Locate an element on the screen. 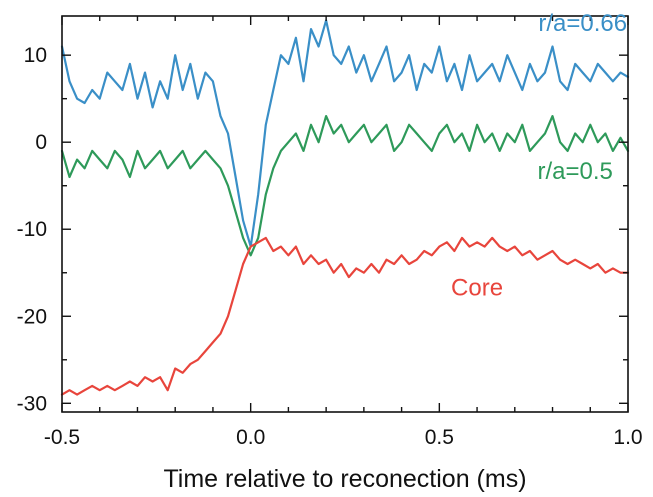 This screenshot has height=497, width=653. y-tick-label: 0 is located at coordinates (41, 142).